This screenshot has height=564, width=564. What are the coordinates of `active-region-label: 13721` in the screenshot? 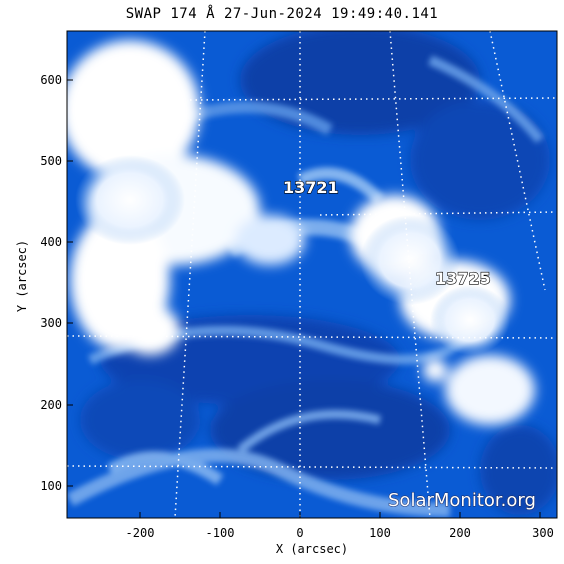 It's located at (311, 187).